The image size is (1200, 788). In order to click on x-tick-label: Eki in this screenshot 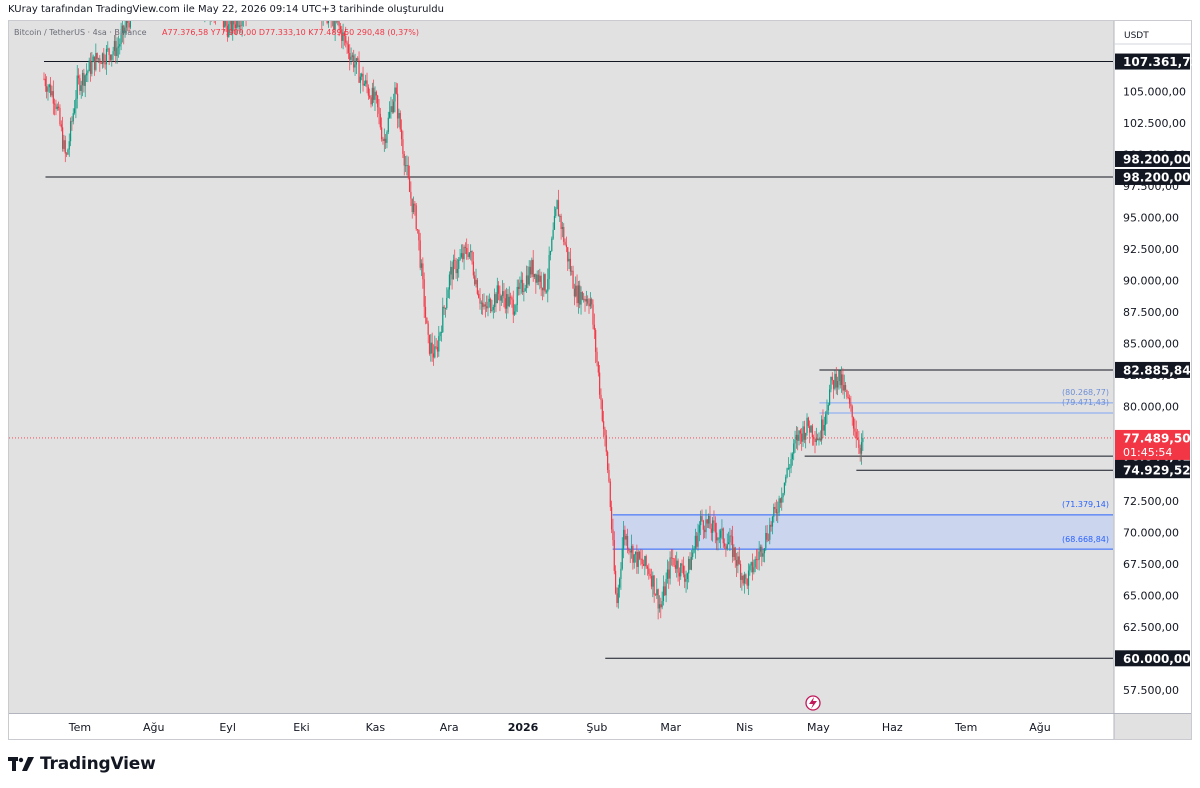, I will do `click(301, 727)`.